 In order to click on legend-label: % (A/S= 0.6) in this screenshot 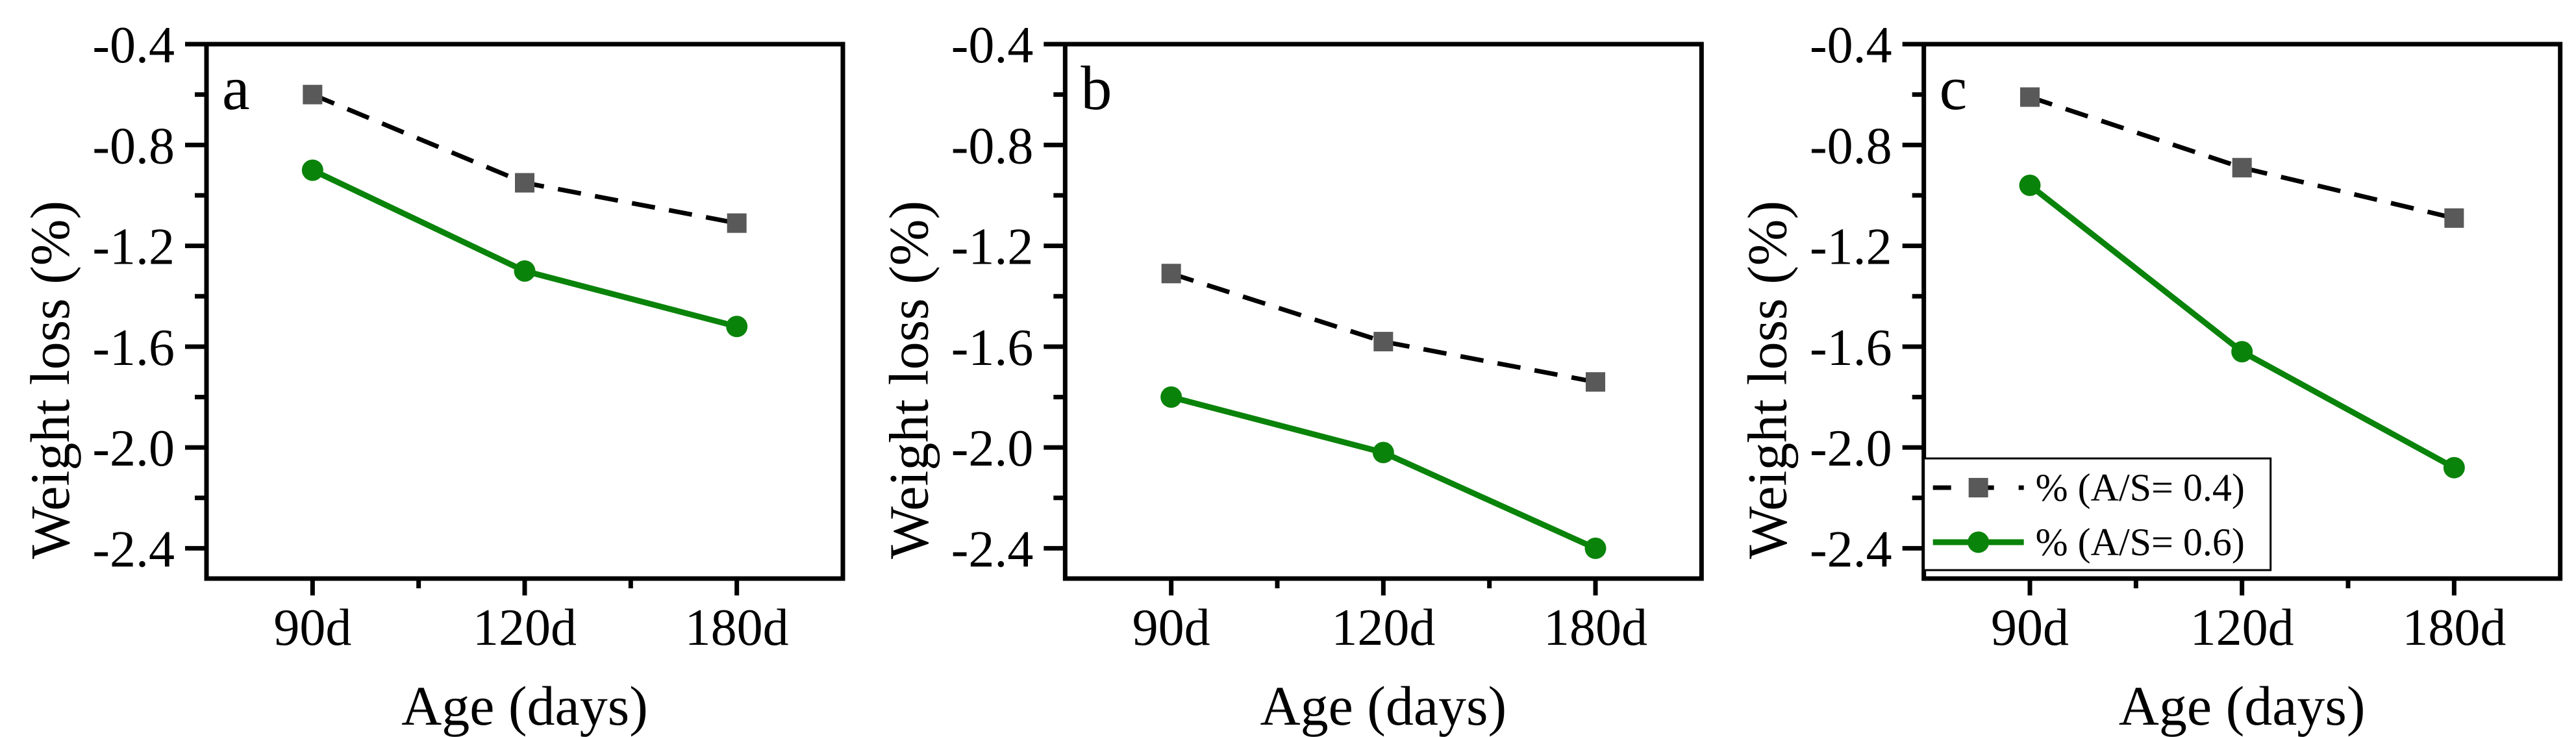, I will do `click(2140, 542)`.